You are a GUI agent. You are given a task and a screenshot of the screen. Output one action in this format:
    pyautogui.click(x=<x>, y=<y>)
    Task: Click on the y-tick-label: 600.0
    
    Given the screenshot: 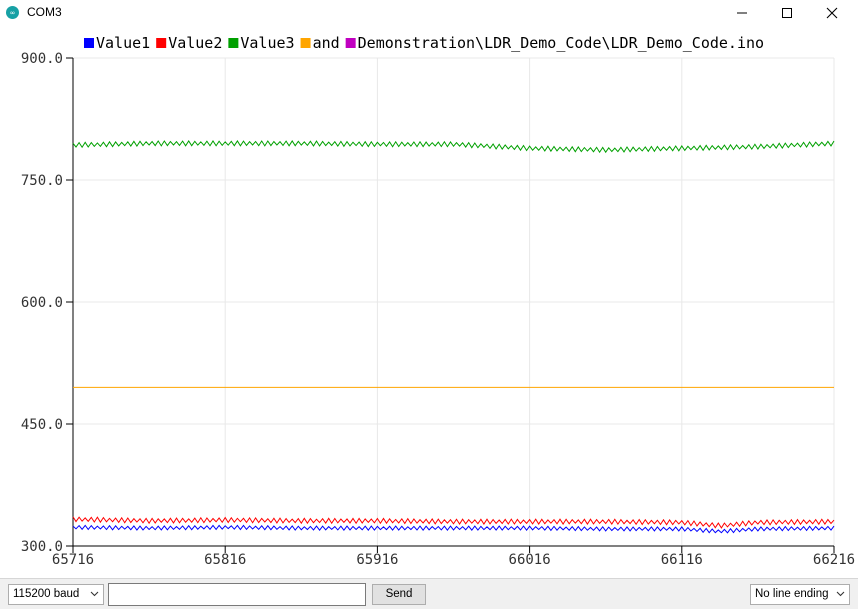 What is the action you would take?
    pyautogui.click(x=42, y=303)
    